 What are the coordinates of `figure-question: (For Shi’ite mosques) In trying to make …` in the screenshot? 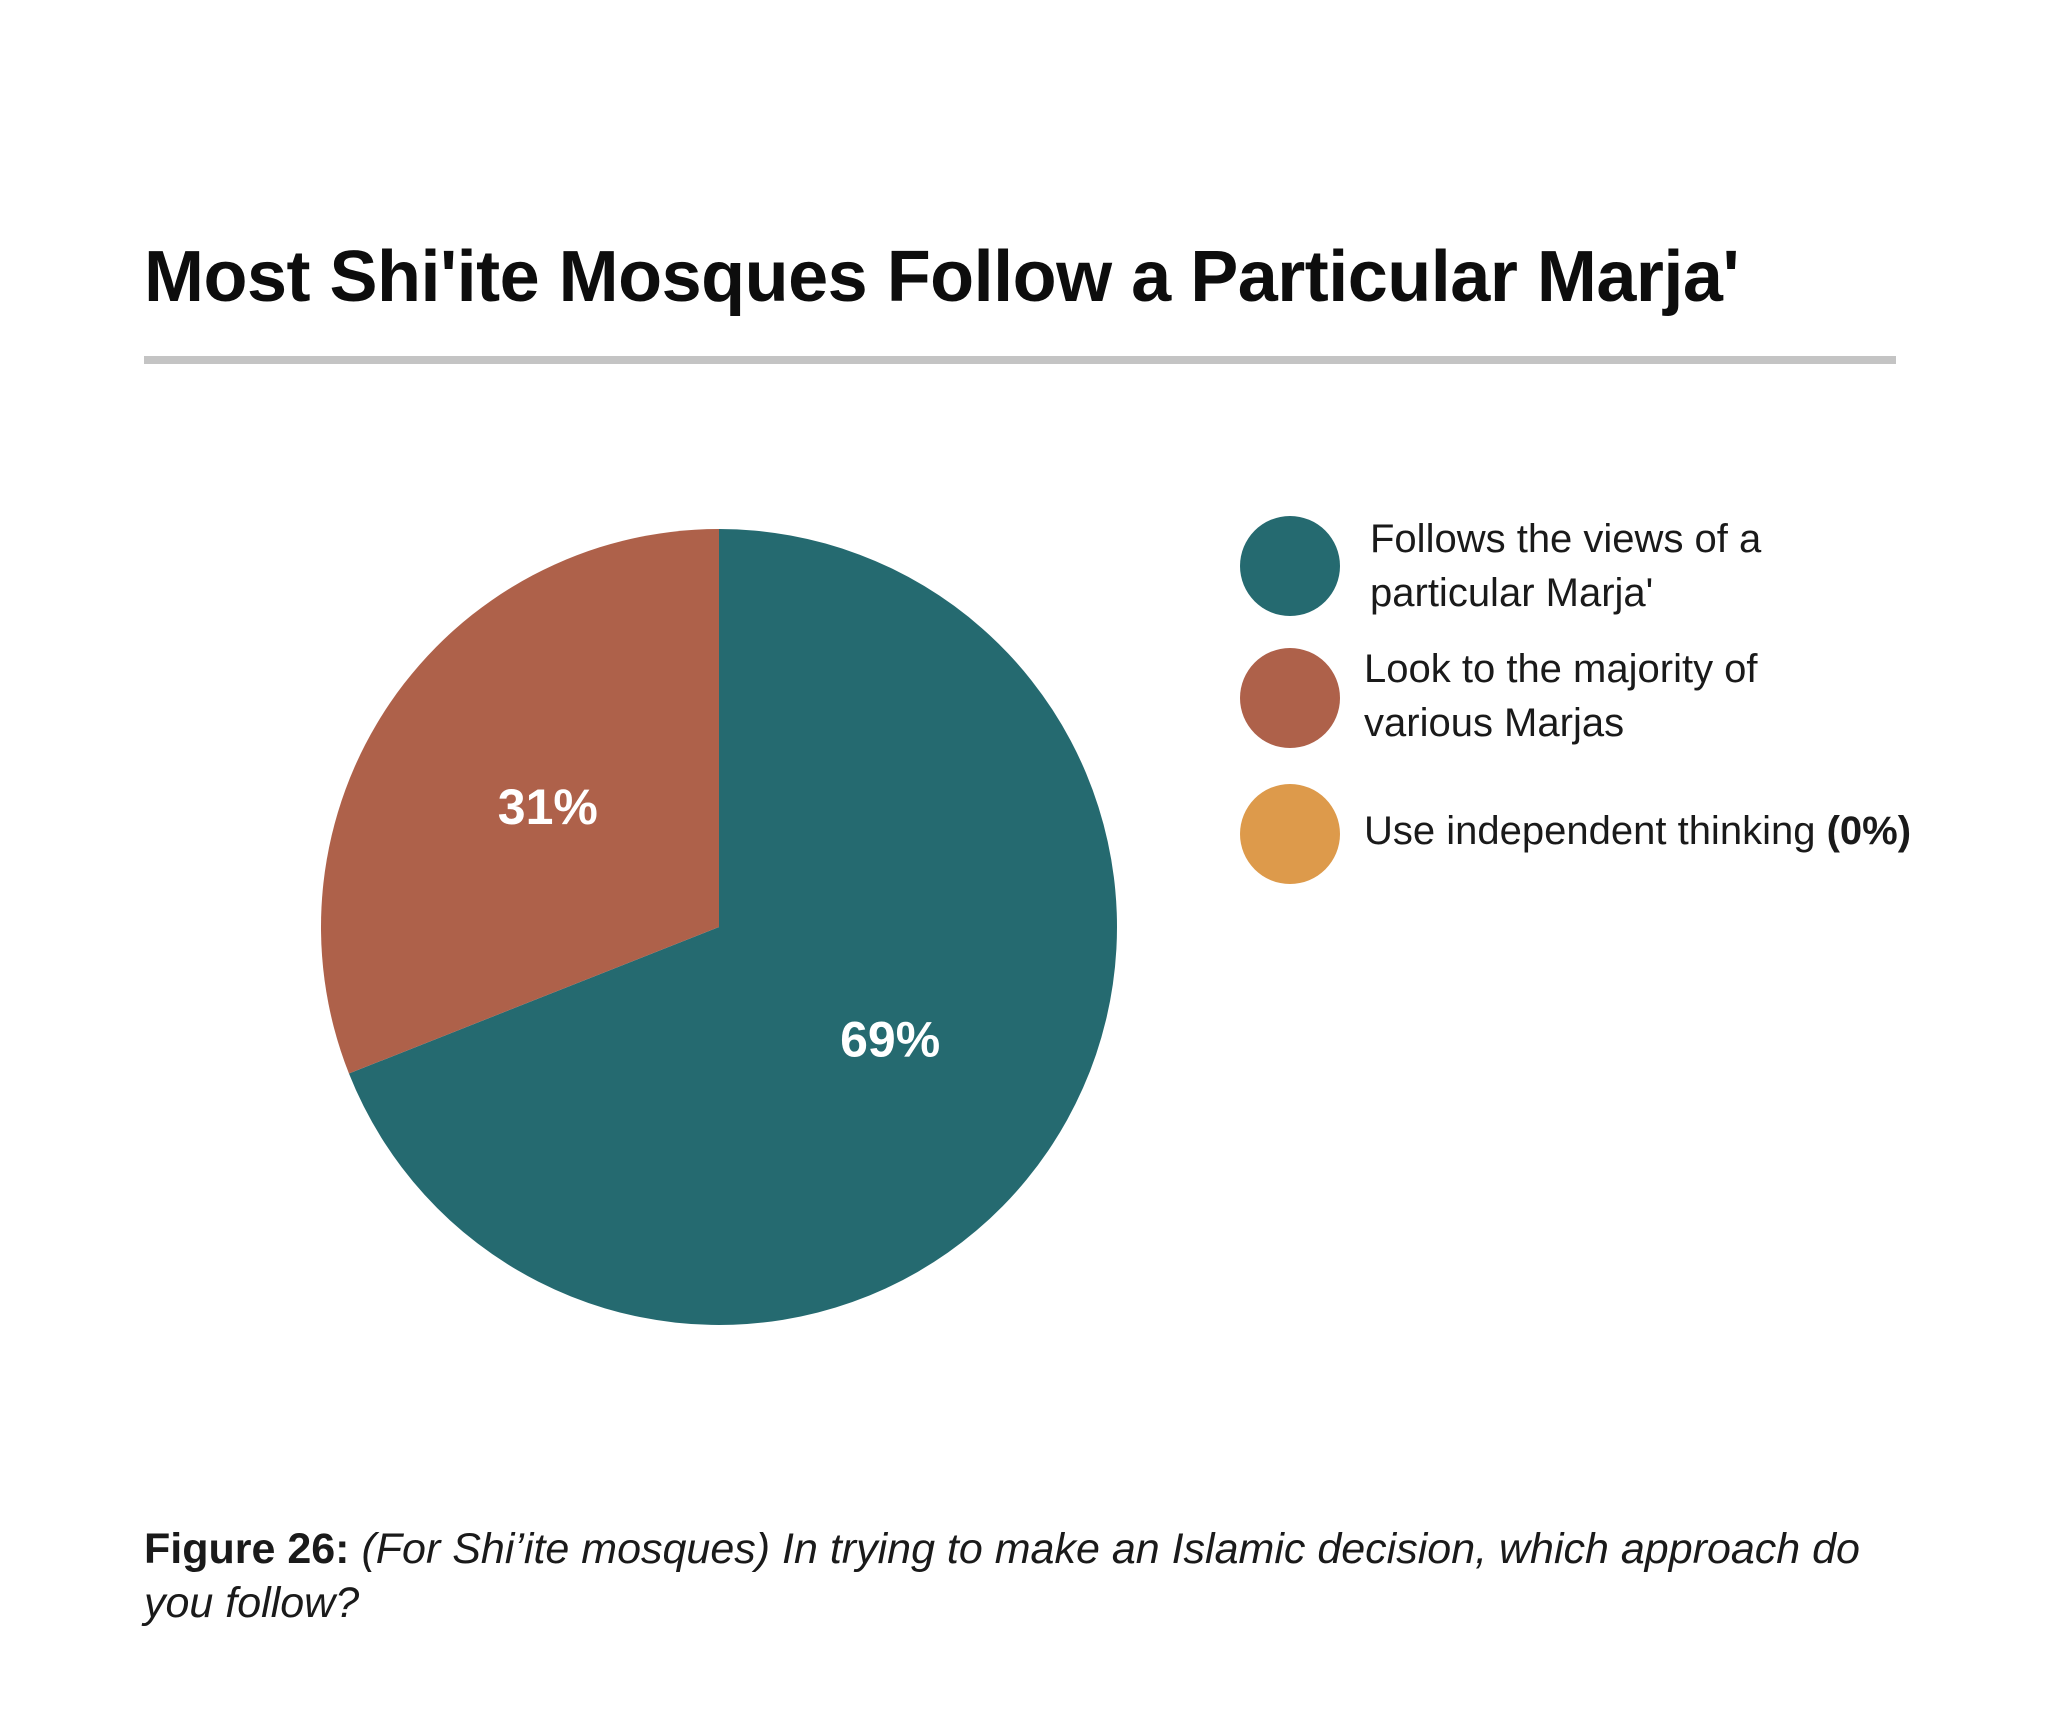 It's located at (1002, 1576).